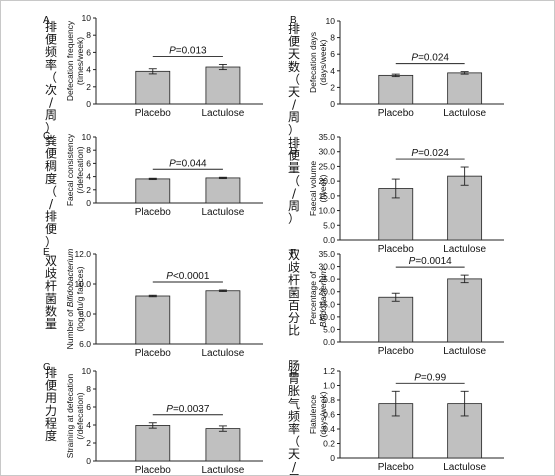  I want to click on y-tick-label: 6.0, so click(85, 344).